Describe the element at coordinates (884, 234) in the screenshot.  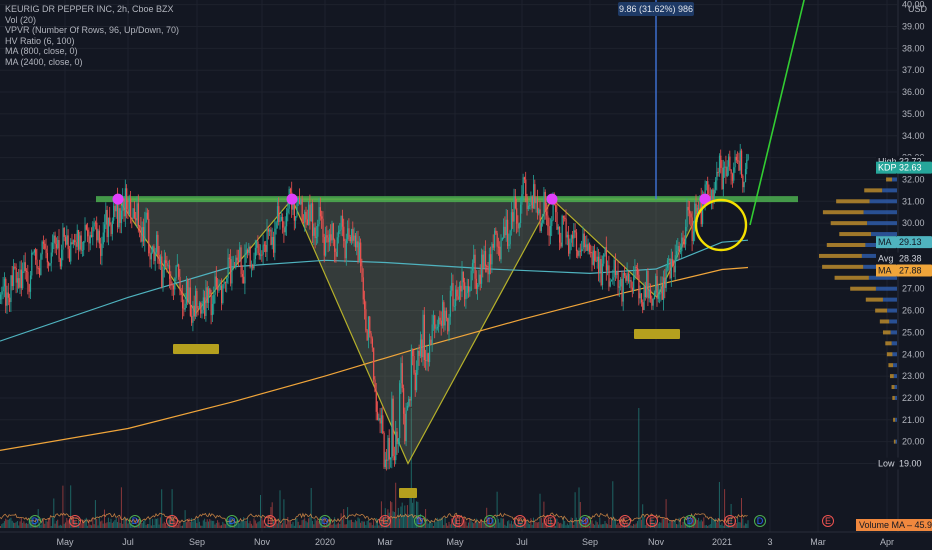
I see `vp-bar-down` at that location.